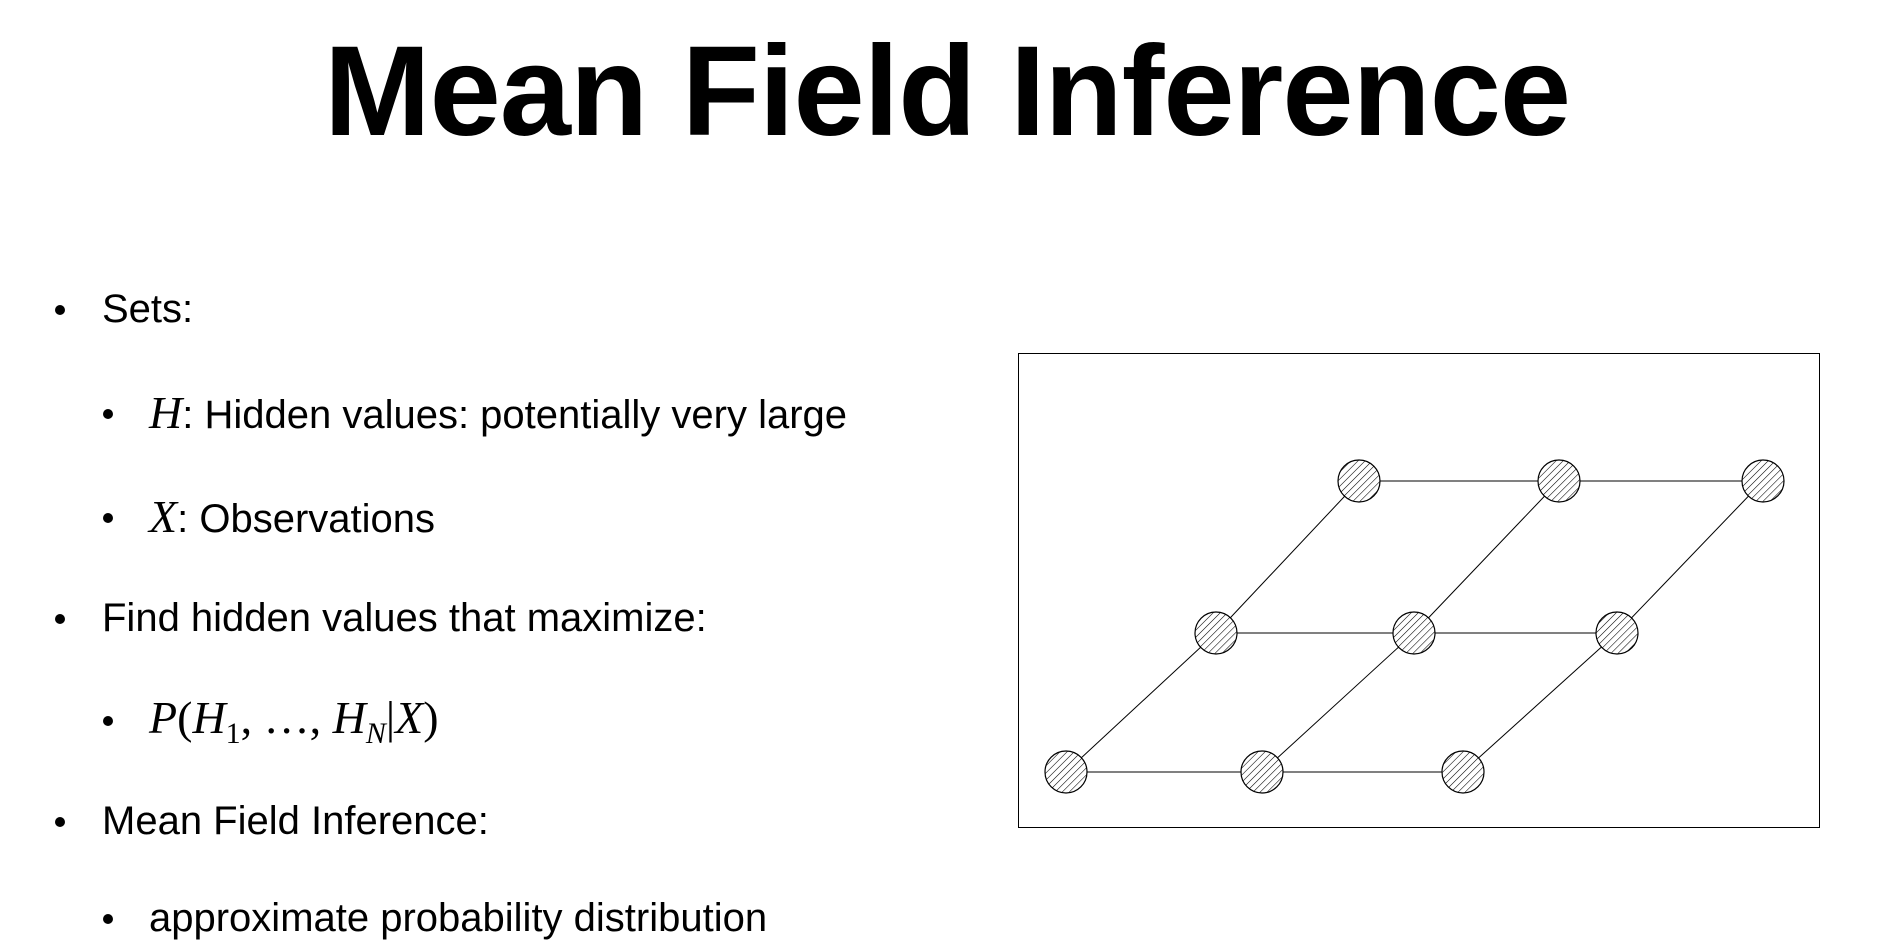 Image resolution: width=1894 pixels, height=952 pixels. Describe the element at coordinates (163, 516) in the screenshot. I see `math-variable-x: X` at that location.